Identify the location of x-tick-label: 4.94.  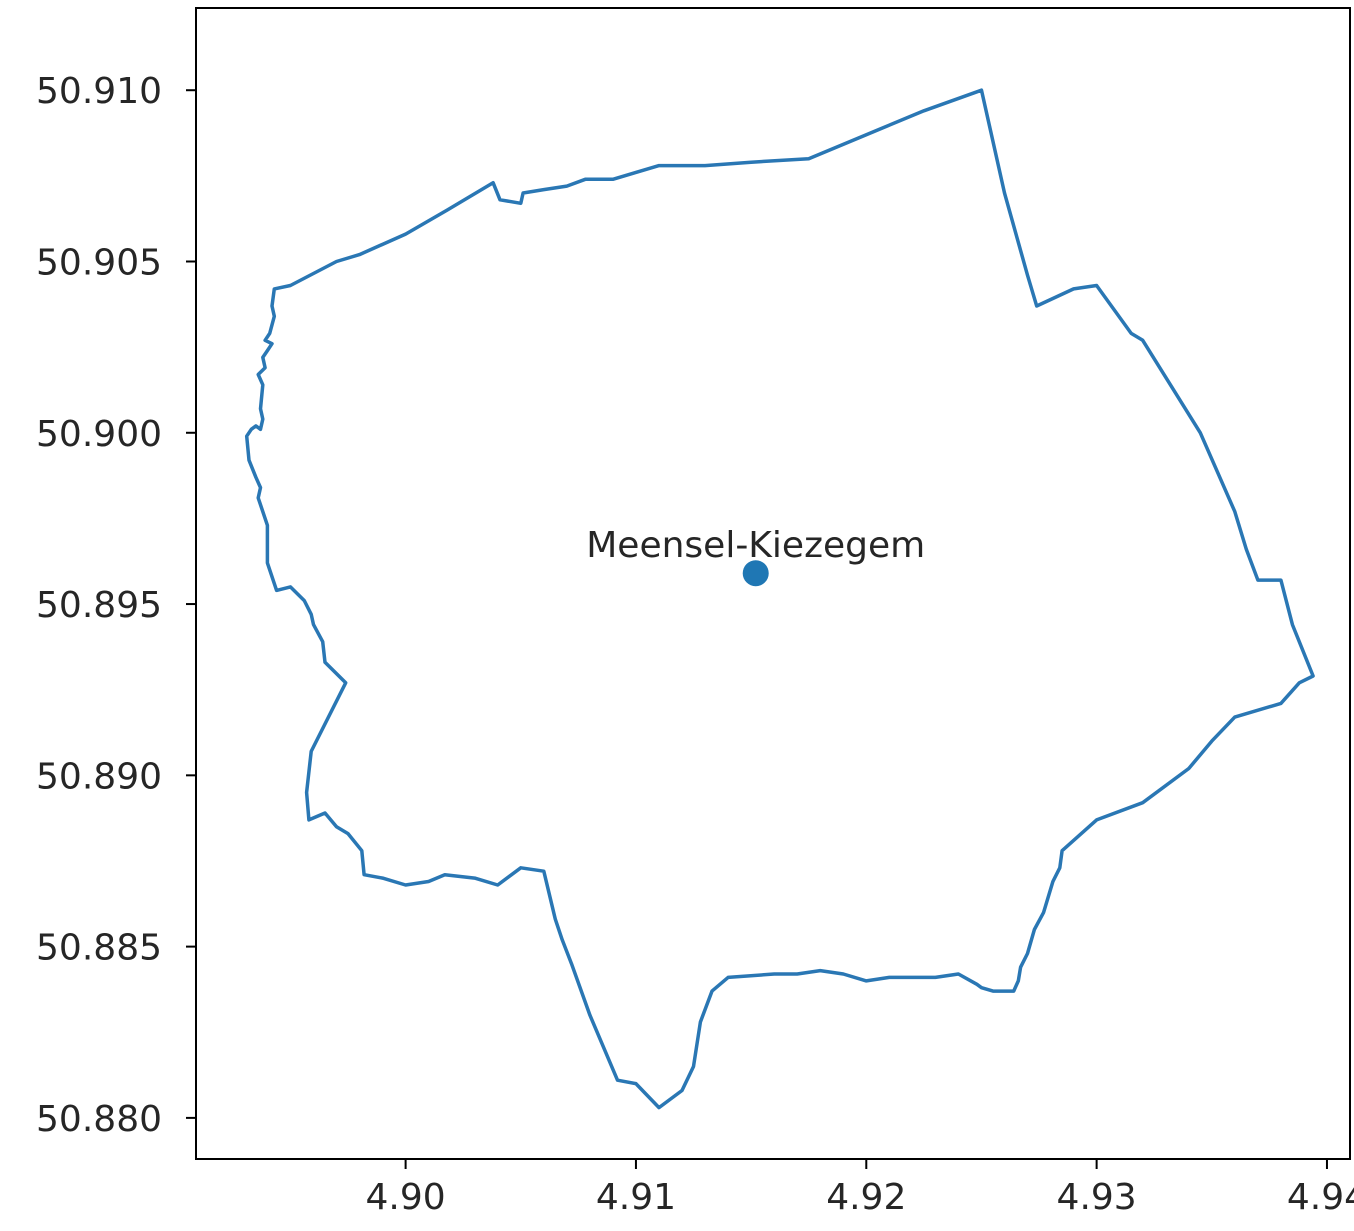
(1320, 1197).